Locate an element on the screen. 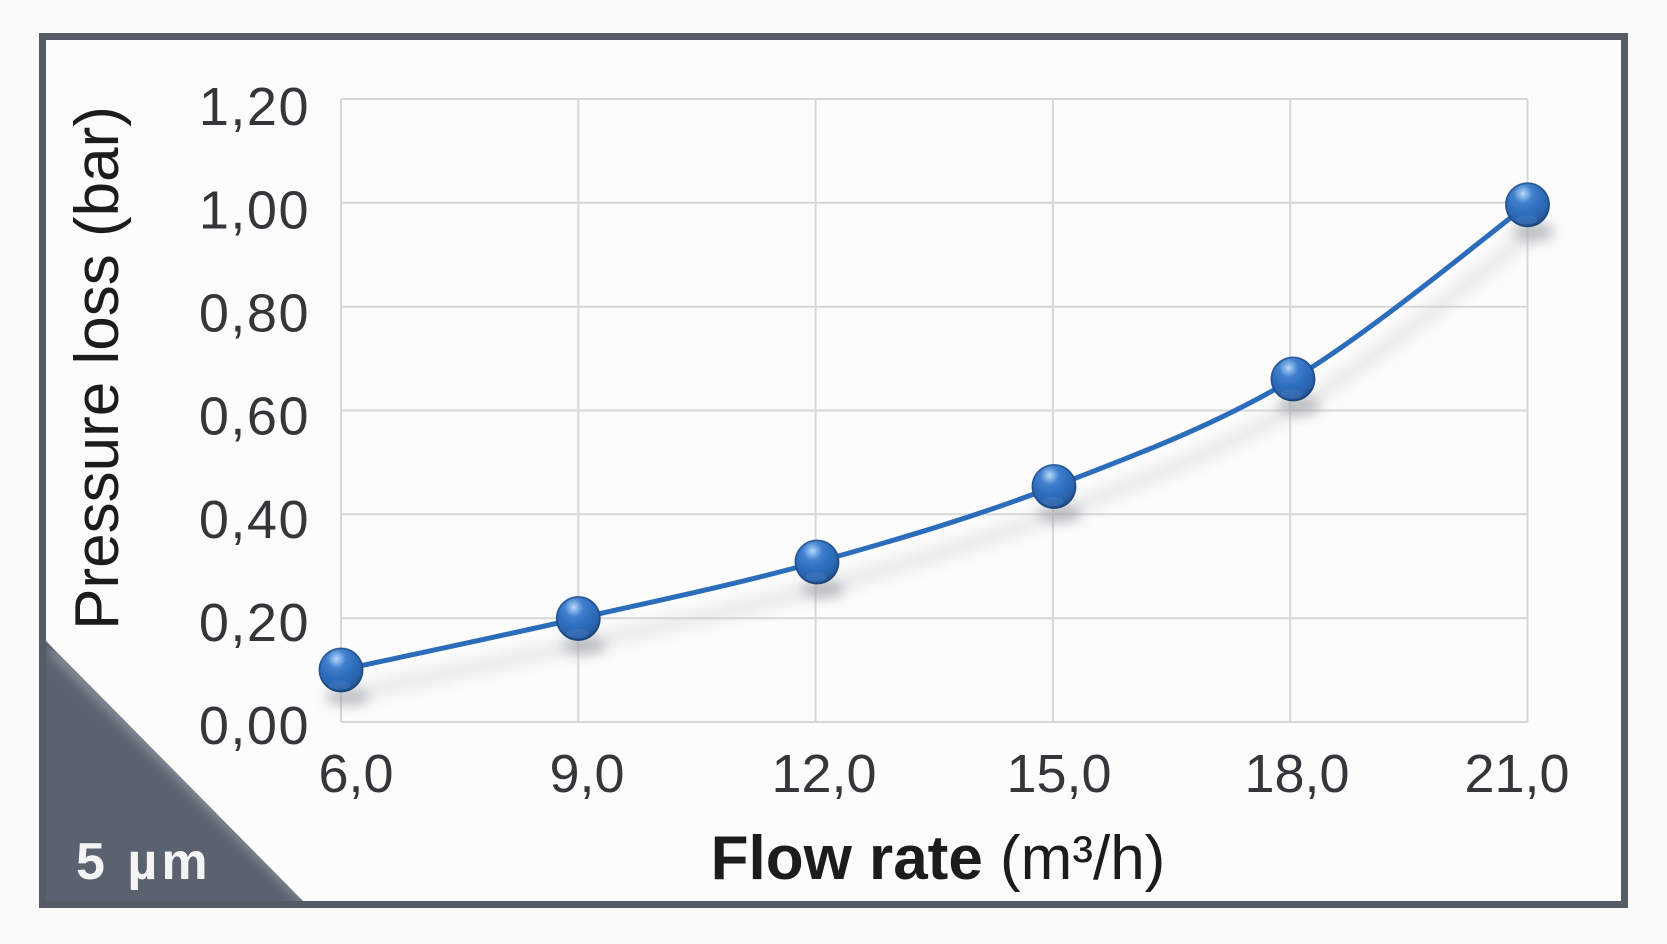 The height and width of the screenshot is (944, 1667). svg-text: 0,80 is located at coordinates (254, 314).